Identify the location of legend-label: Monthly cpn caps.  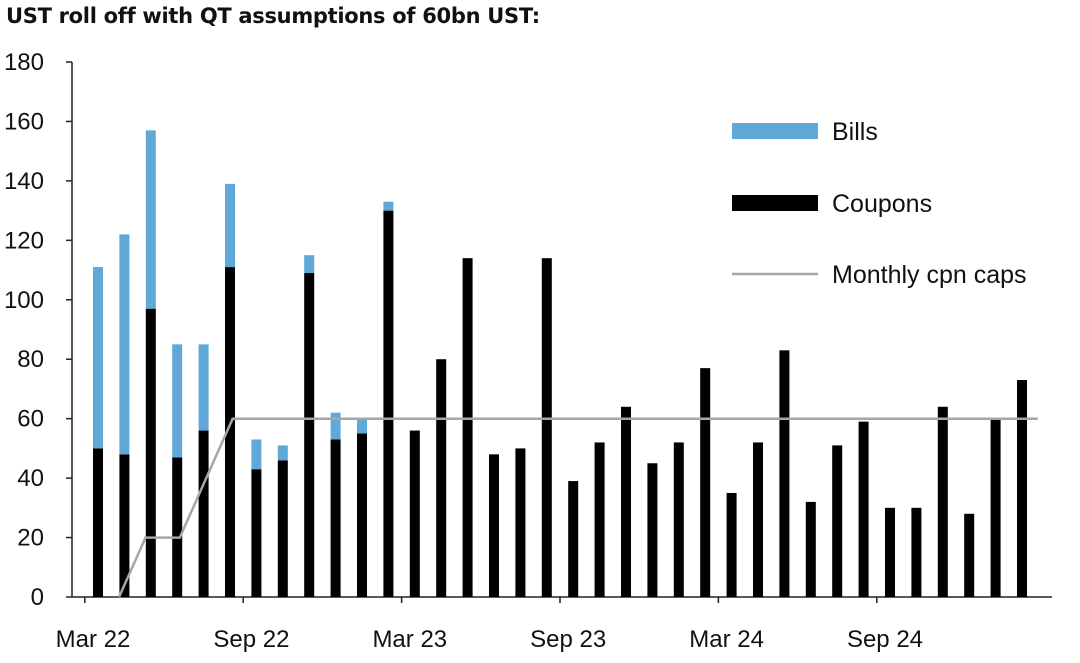
(929, 275).